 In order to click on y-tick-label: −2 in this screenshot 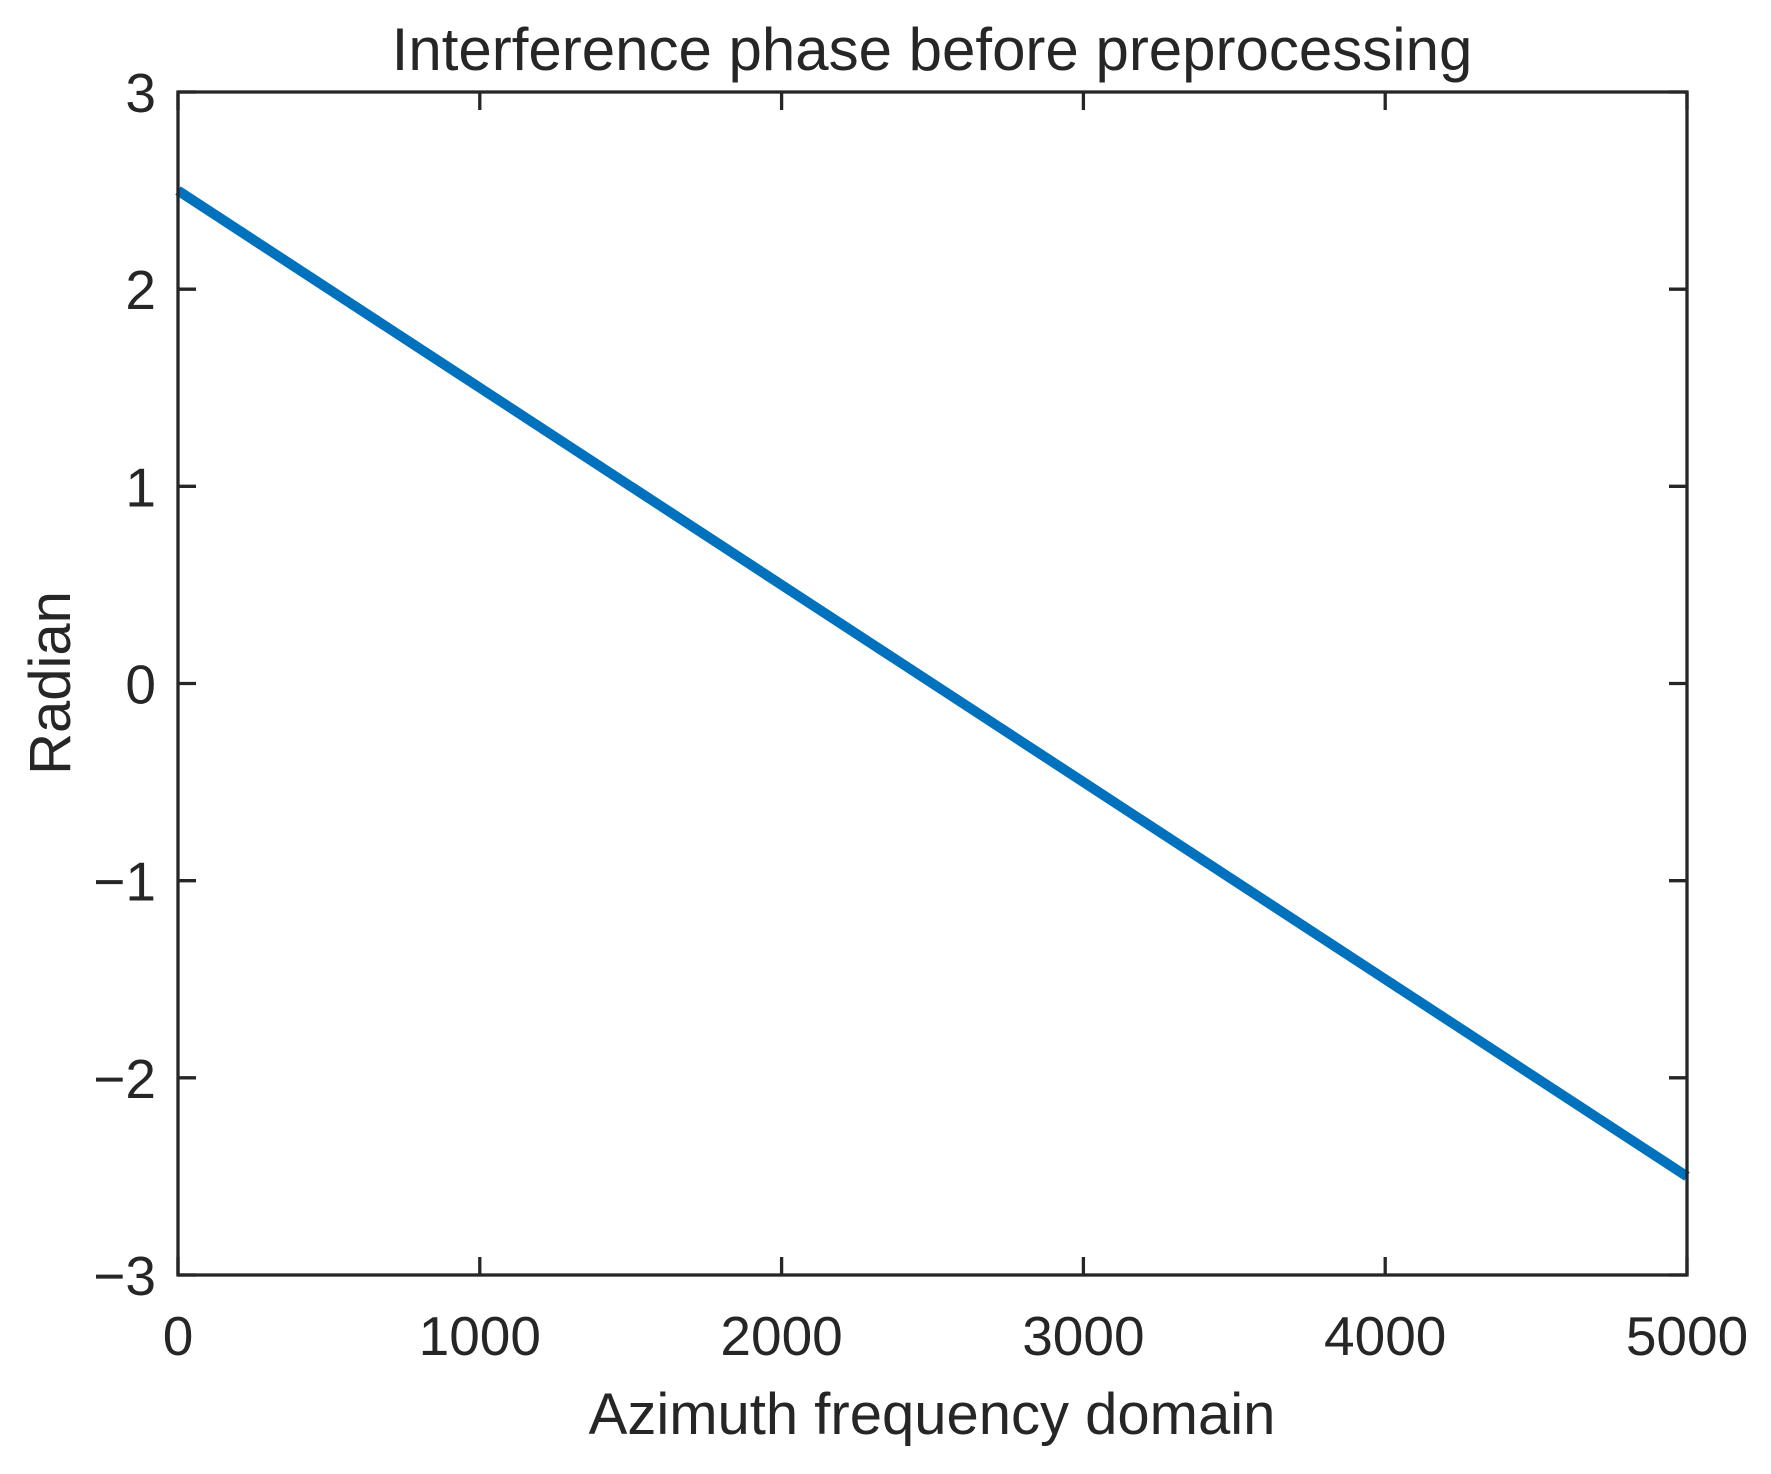, I will do `click(124, 1079)`.